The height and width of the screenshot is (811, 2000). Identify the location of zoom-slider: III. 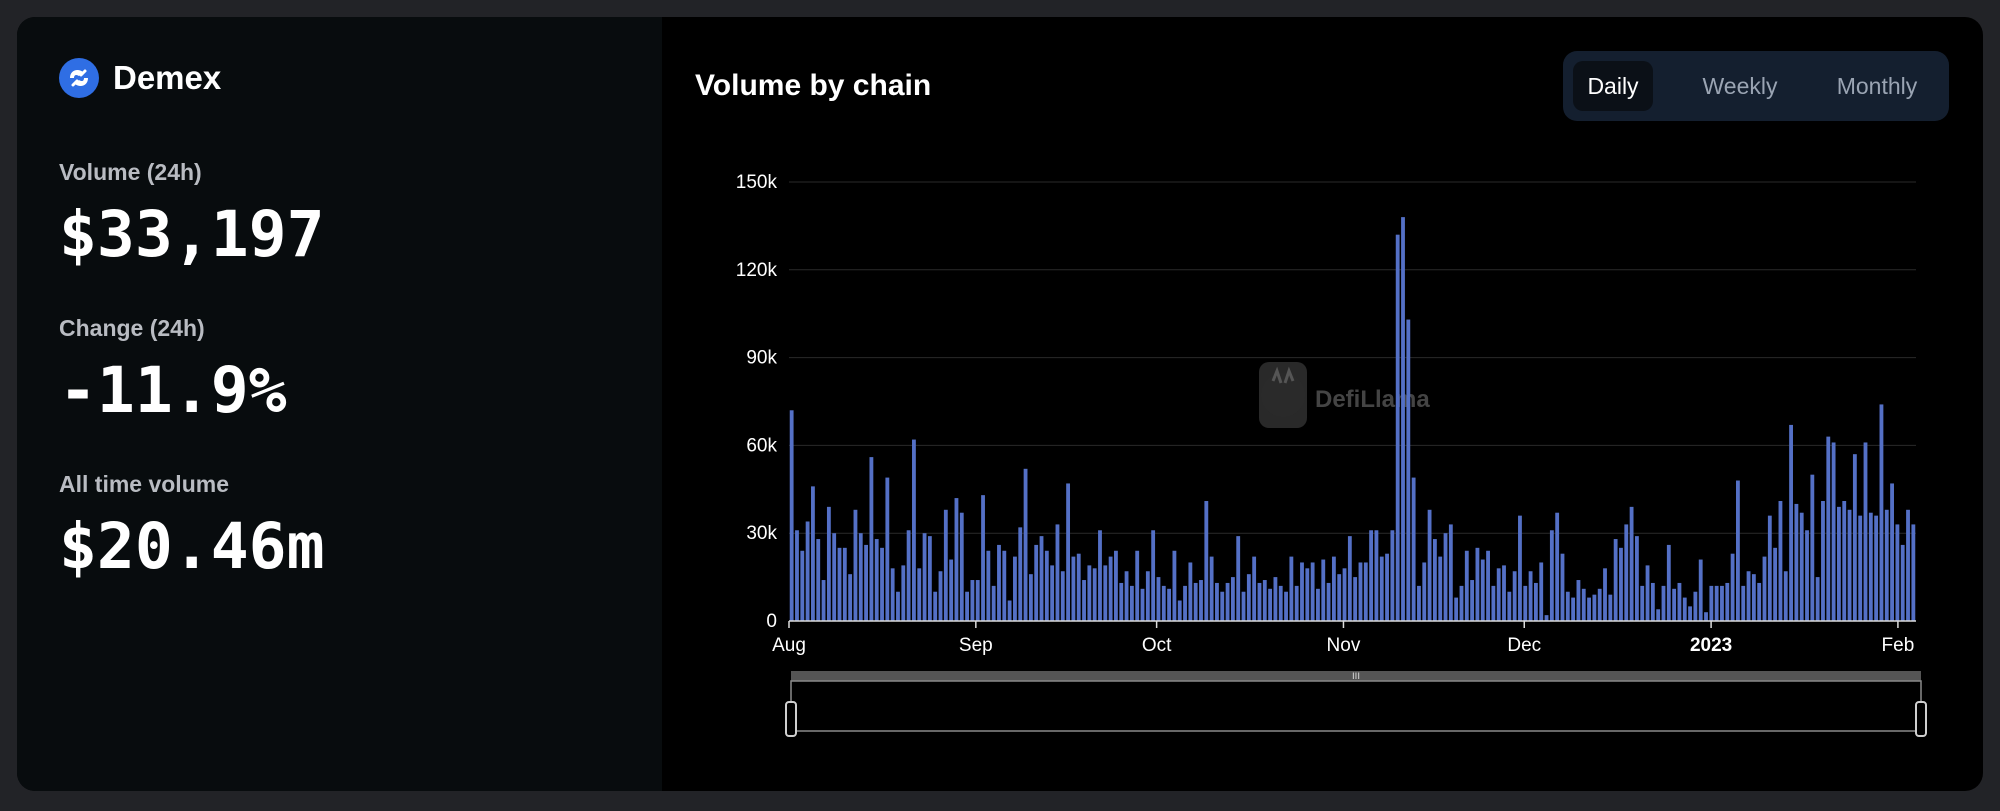
(1356, 704).